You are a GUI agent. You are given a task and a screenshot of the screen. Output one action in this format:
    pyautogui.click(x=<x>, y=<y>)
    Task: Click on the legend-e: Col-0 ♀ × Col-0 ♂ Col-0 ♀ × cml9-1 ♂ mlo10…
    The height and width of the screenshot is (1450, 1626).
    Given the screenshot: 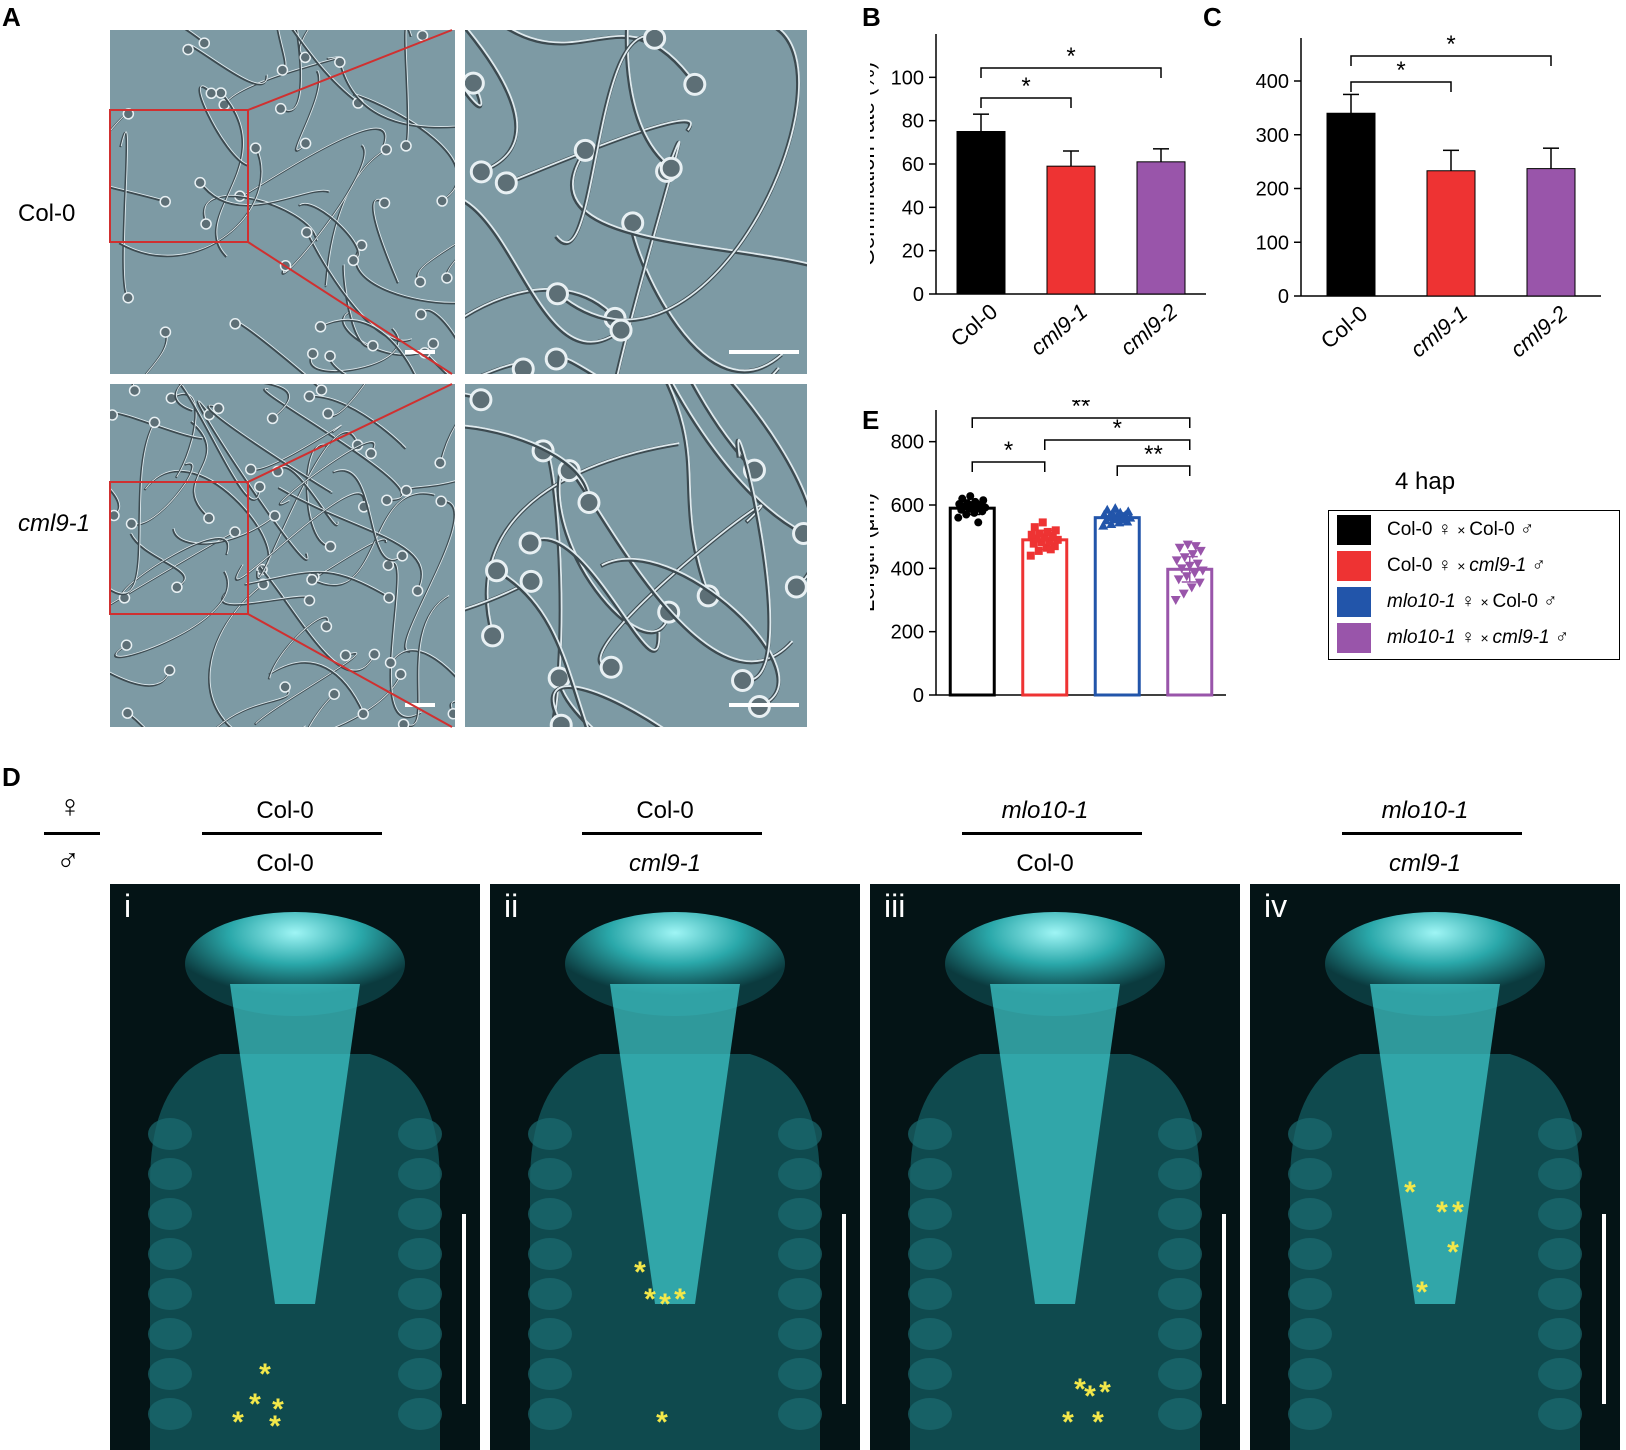 What is the action you would take?
    pyautogui.click(x=1474, y=585)
    